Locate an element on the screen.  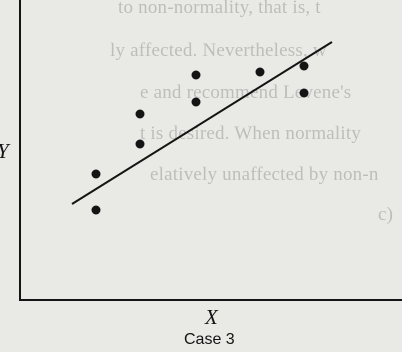
chart-caption: Case 3 is located at coordinates (209, 339).